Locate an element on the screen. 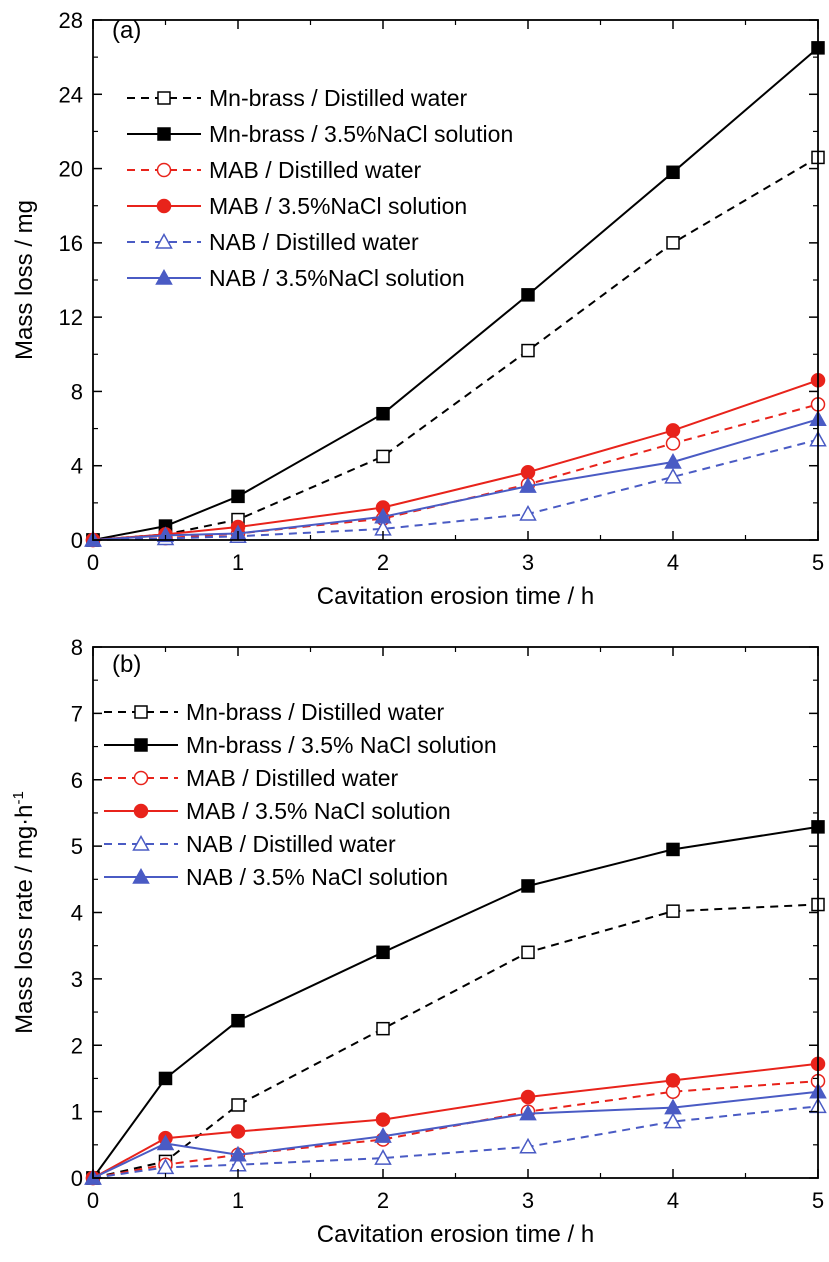 Image resolution: width=829 pixels, height=1262 pixels. legend-item: NAB / 3.5%NaCl solution is located at coordinates (296, 278).